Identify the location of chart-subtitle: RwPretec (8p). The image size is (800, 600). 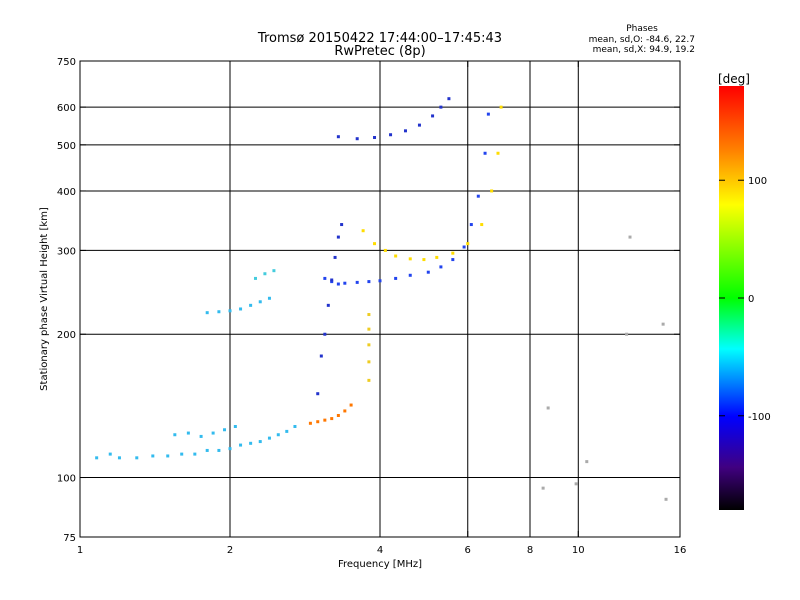
(379, 51).